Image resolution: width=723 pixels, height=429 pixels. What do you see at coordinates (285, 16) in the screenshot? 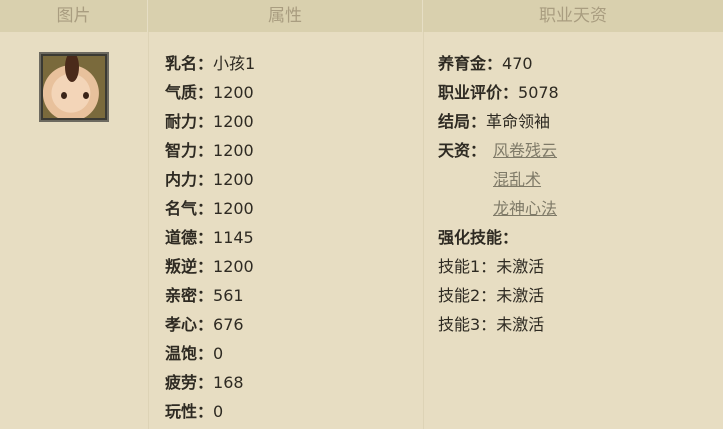
I see `header-attributes: 属性` at bounding box center [285, 16].